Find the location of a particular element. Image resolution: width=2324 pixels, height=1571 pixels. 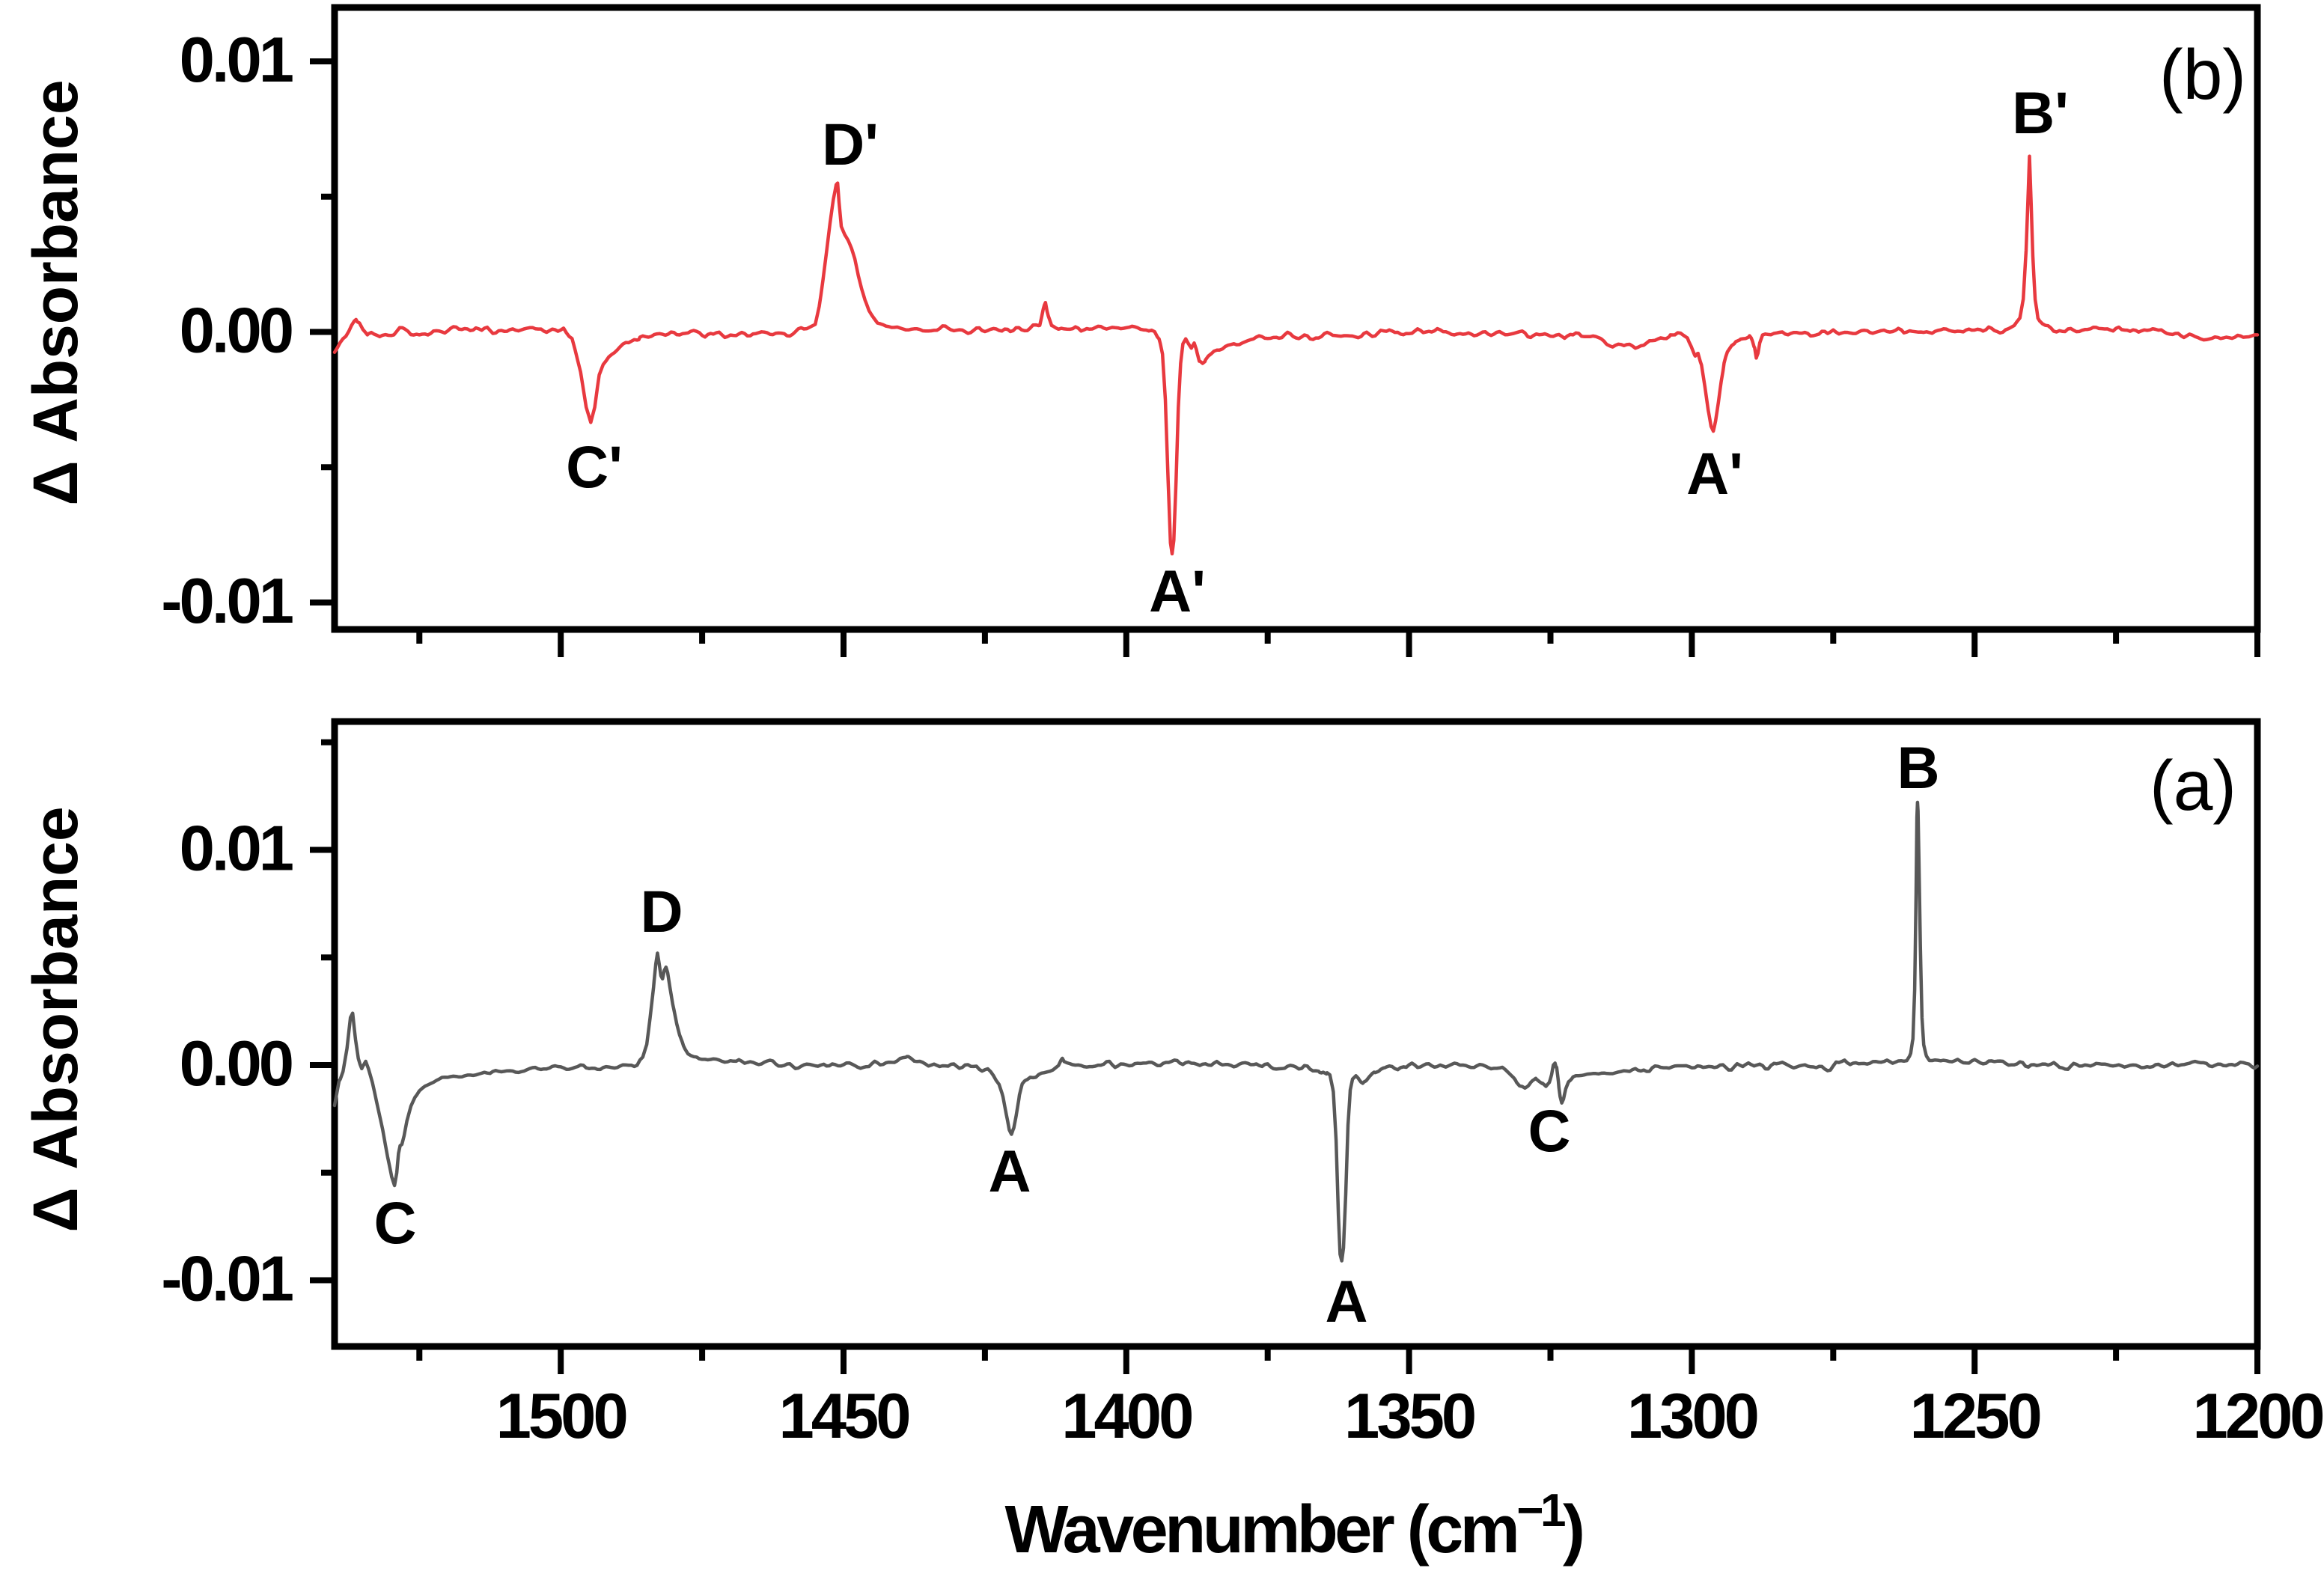

svg-text: D' is located at coordinates (851, 144).